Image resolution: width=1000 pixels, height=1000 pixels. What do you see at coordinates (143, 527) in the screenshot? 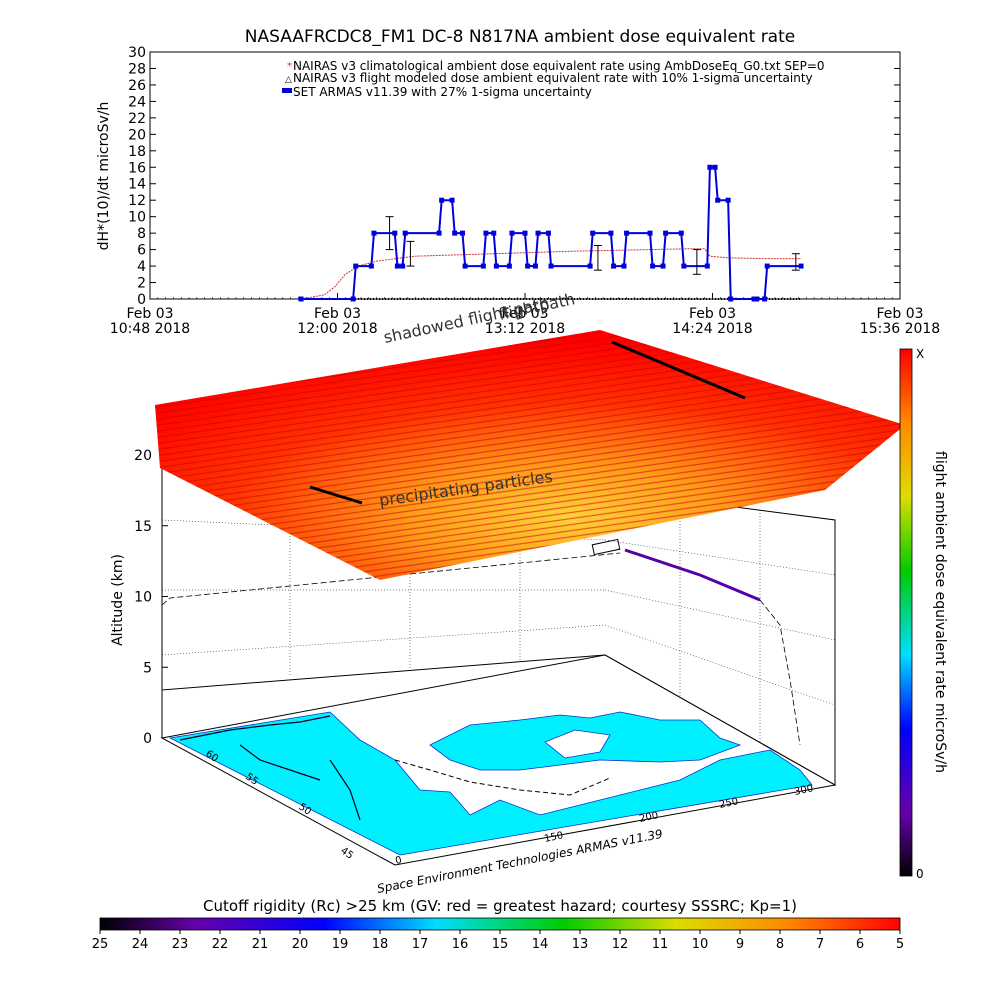
I see `z-tick-label: 15` at bounding box center [143, 527].